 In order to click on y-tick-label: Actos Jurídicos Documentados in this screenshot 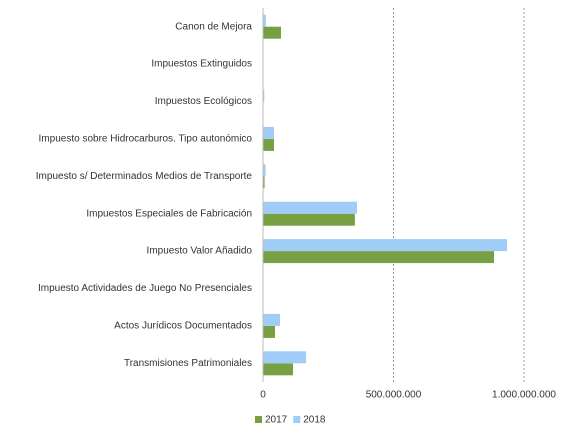, I will do `click(183, 326)`.